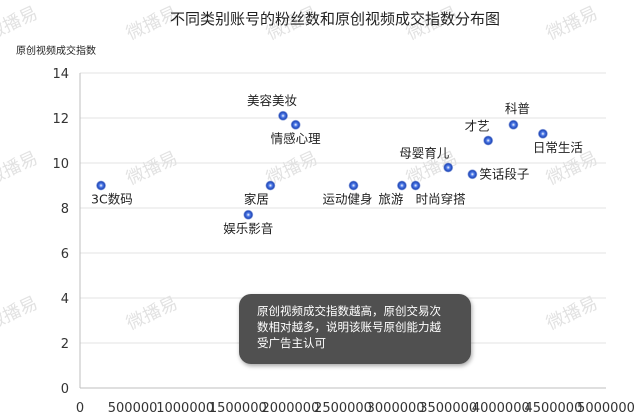  What do you see at coordinates (56, 50) in the screenshot?
I see `y-axis-label: 原创视频成交指数` at bounding box center [56, 50].